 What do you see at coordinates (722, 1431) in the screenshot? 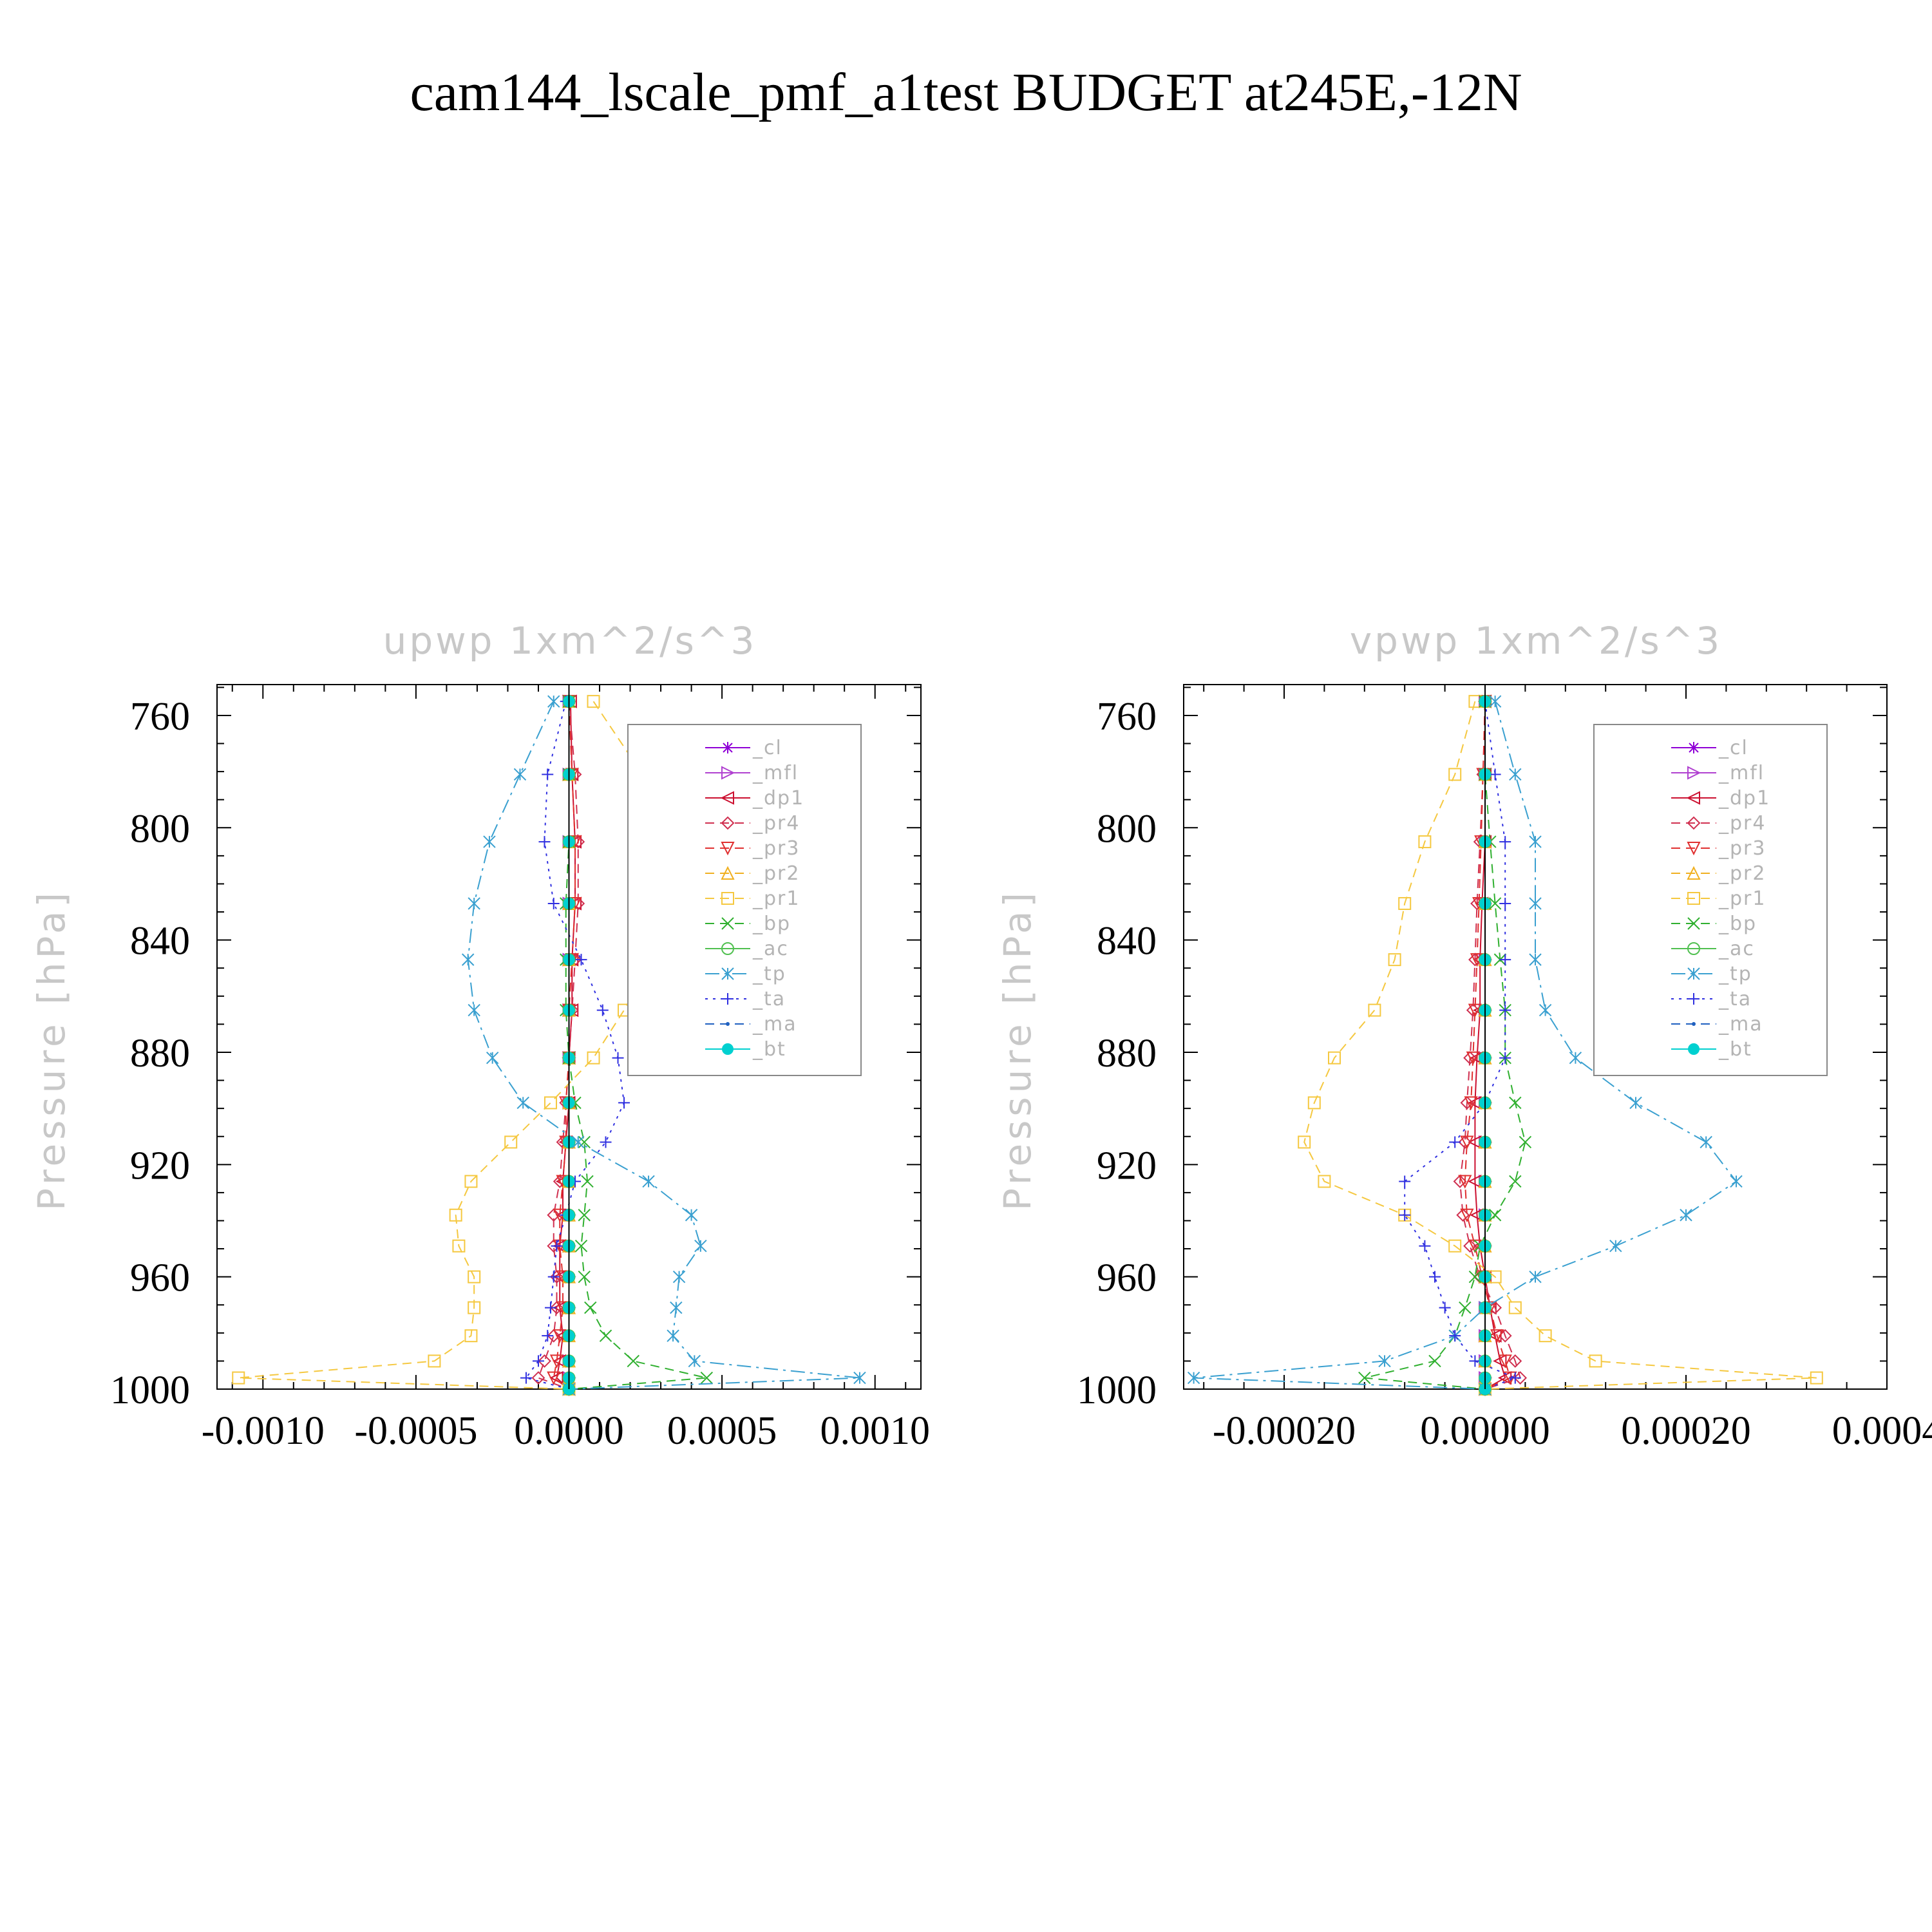
I see `x-tick-label: 0.0005` at bounding box center [722, 1431].